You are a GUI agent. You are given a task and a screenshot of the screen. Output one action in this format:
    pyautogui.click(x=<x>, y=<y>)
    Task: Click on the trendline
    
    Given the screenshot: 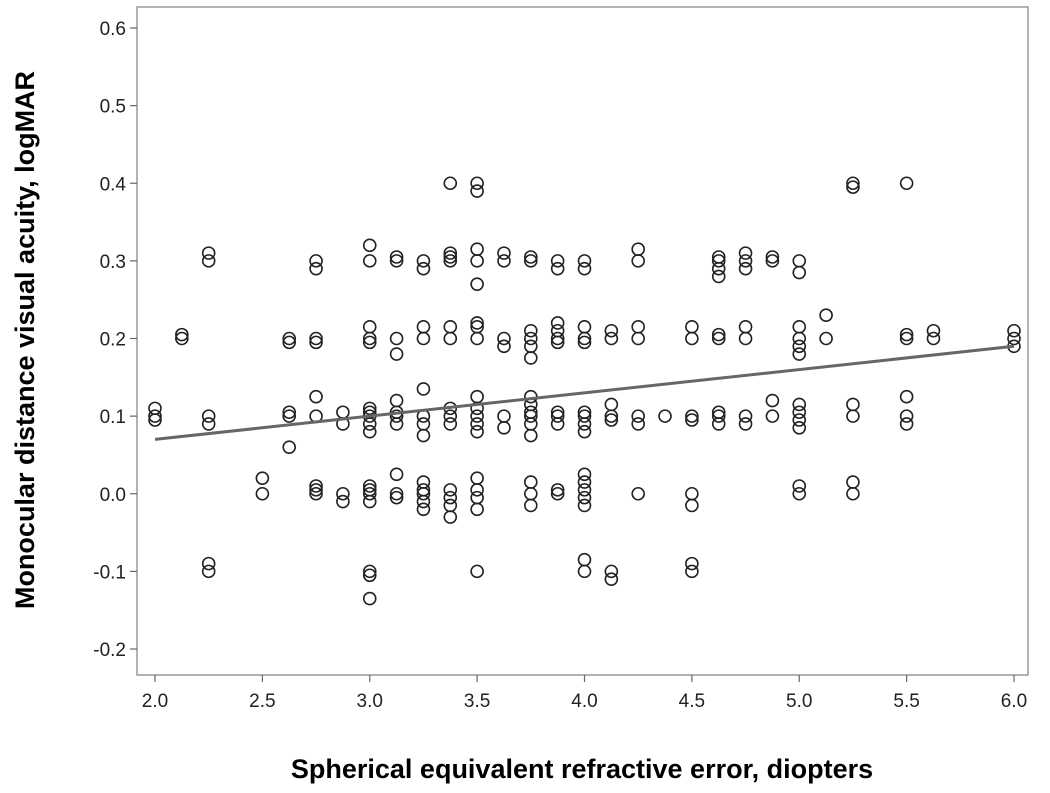 What is the action you would take?
    pyautogui.click(x=584, y=392)
    